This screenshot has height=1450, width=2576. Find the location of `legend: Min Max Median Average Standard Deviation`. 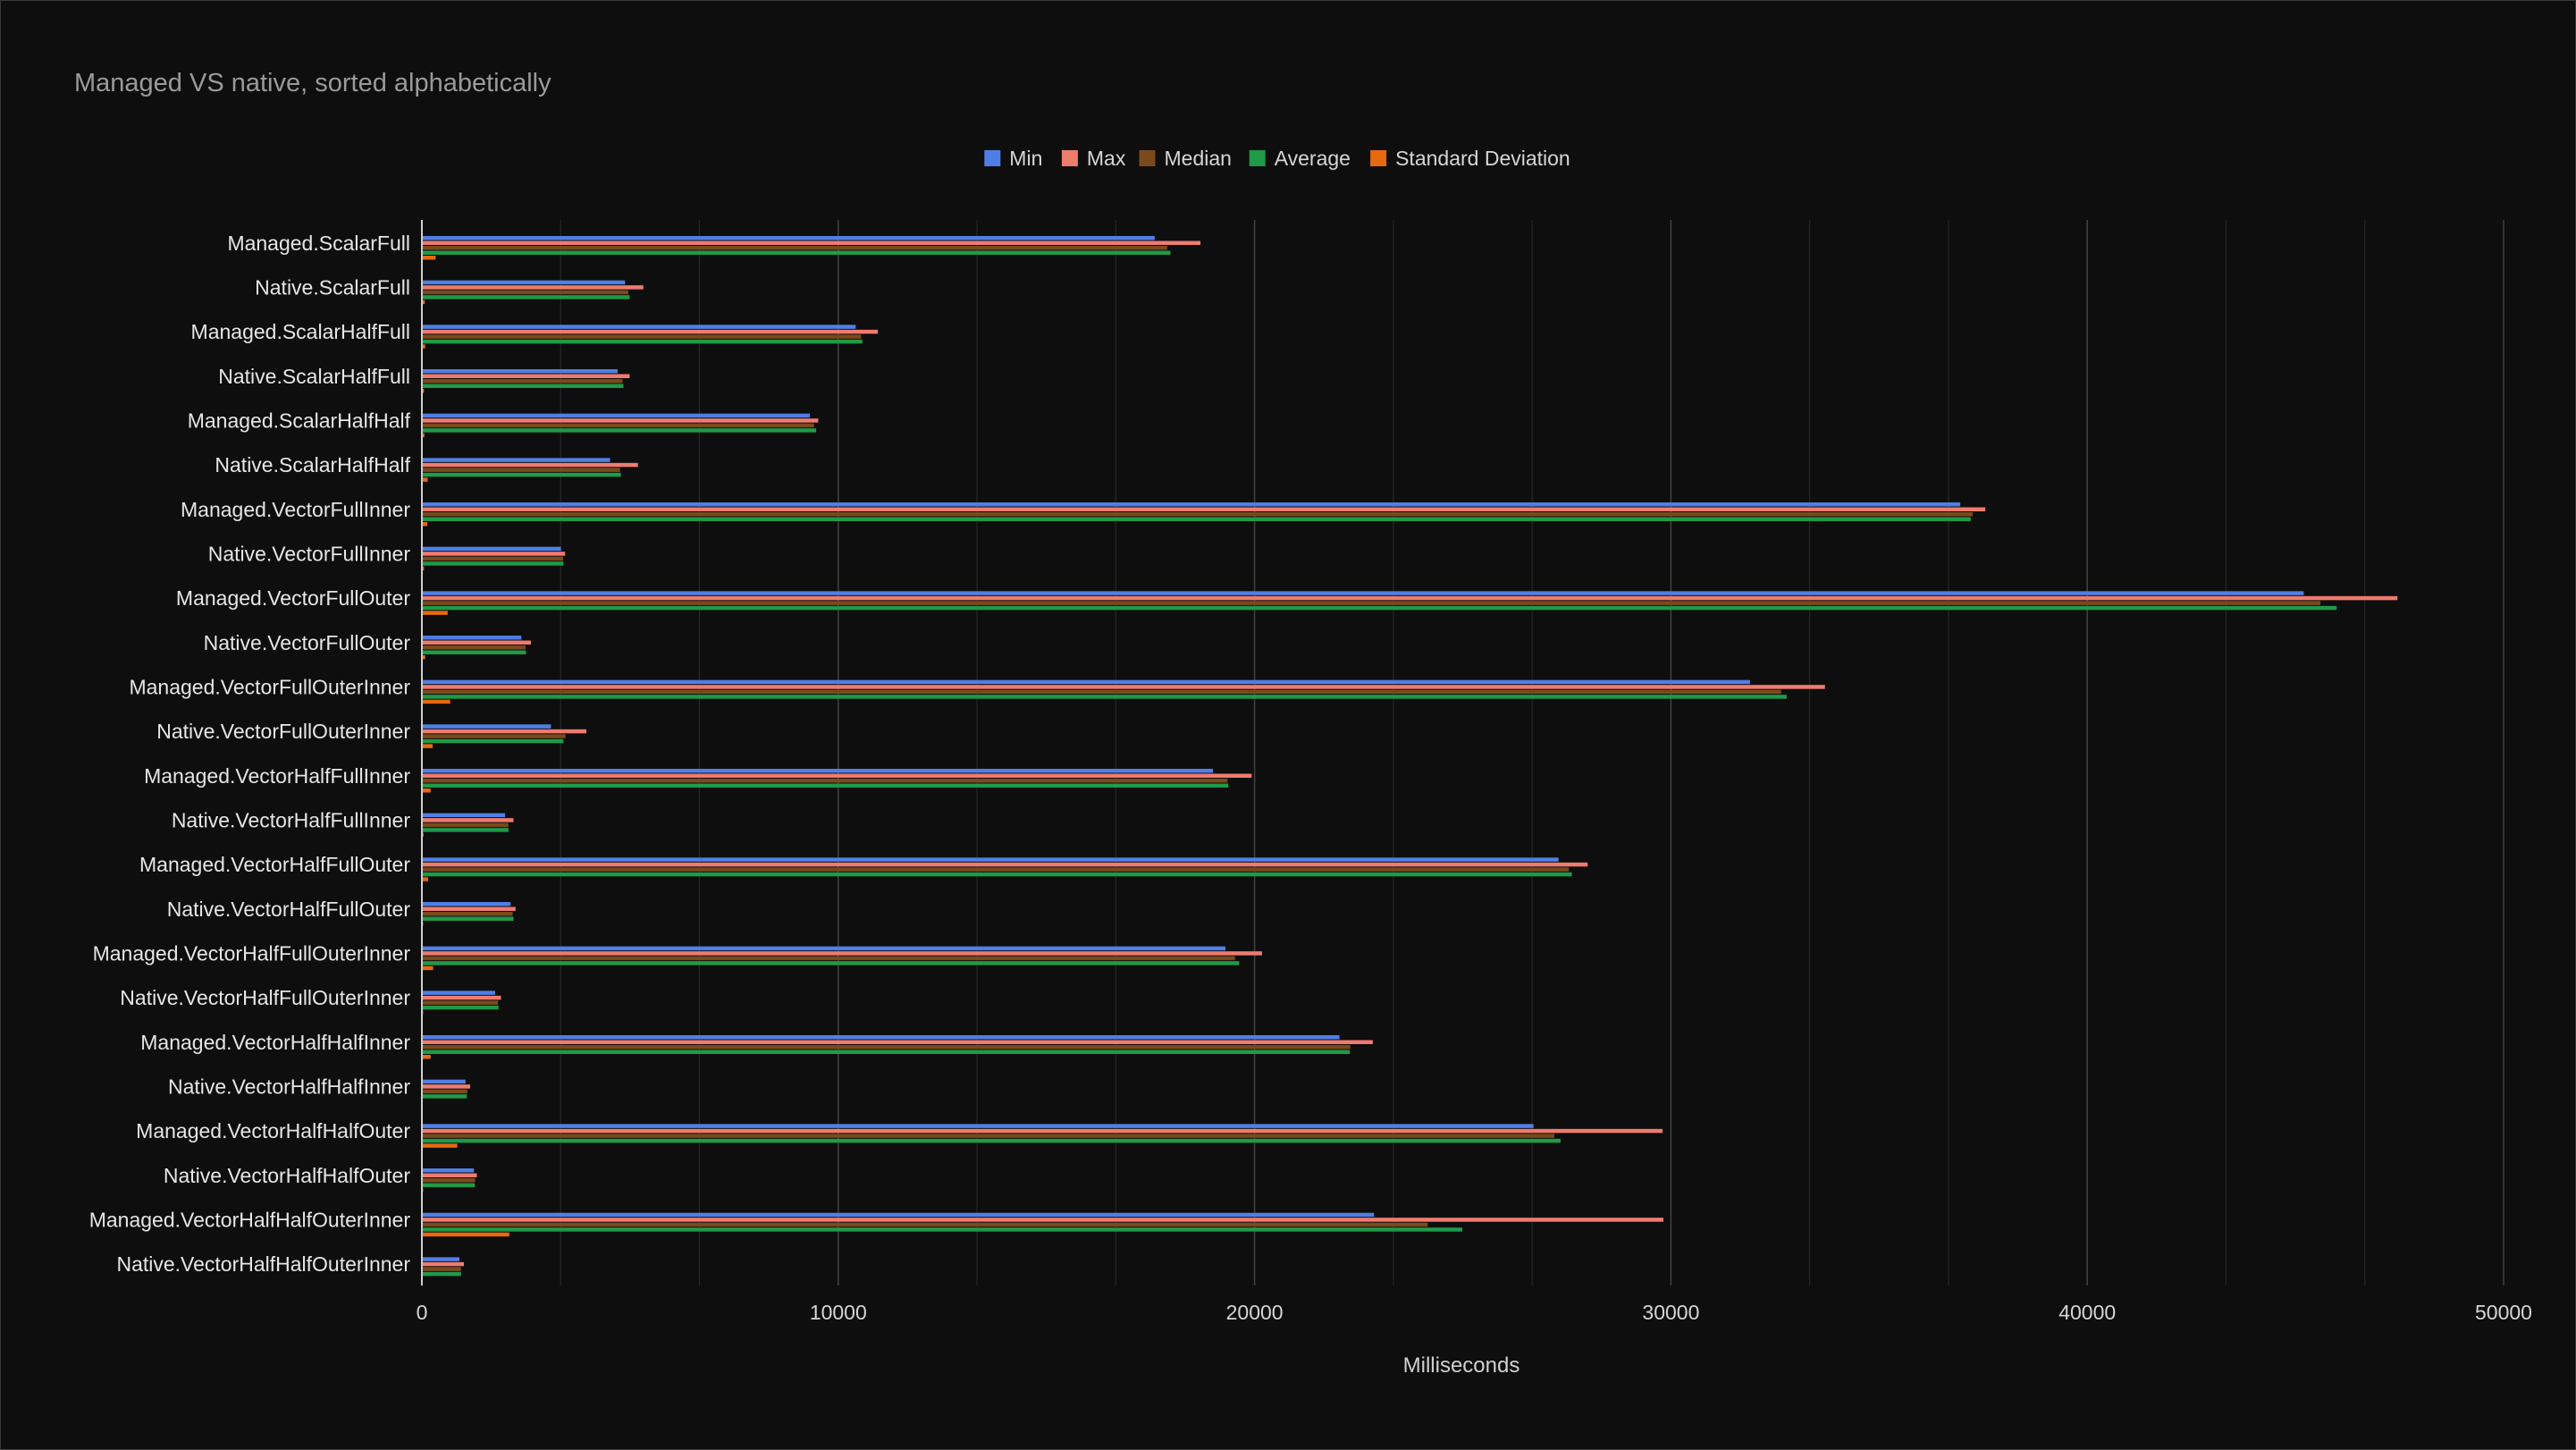

legend: Min Max Median Average Standard Deviation is located at coordinates (1277, 158).